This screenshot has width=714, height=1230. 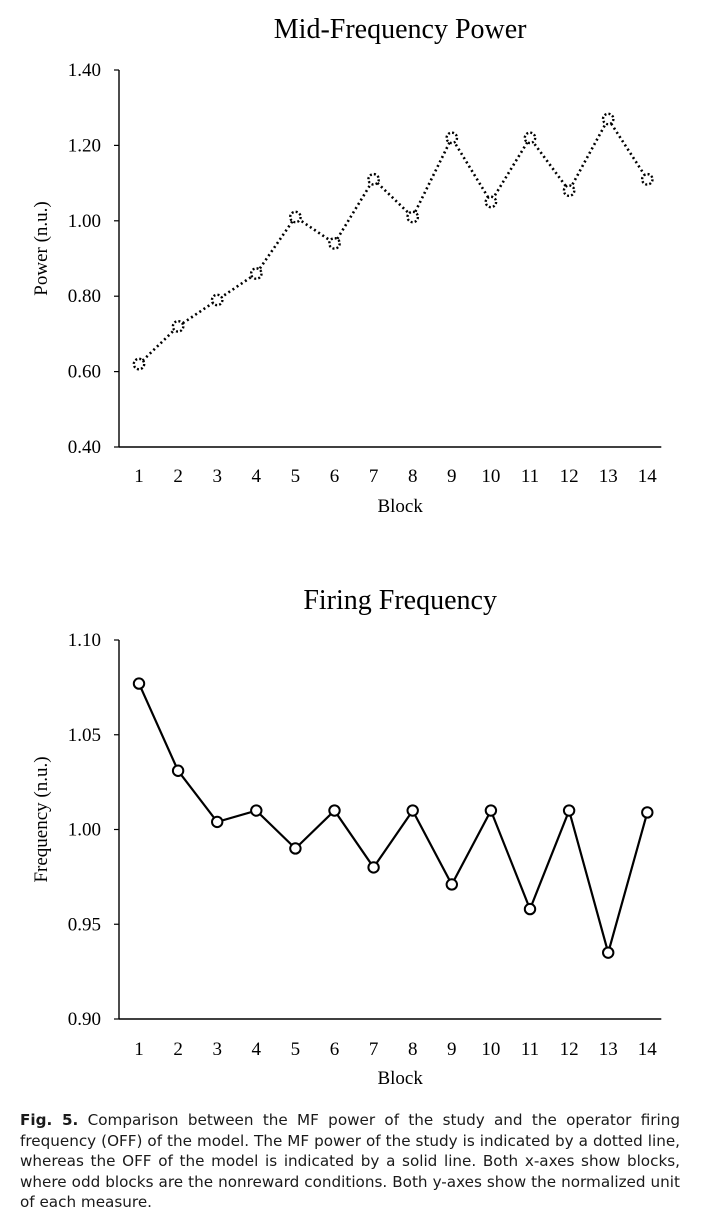 I want to click on y-axis-label: Frequency (n.u.), so click(x=41, y=819).